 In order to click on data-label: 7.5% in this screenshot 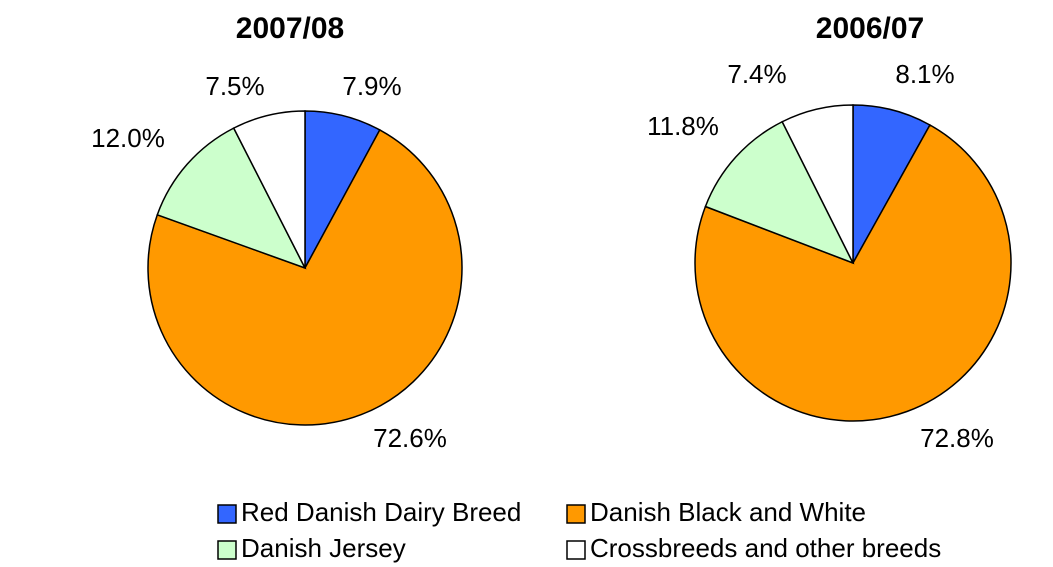, I will do `click(234, 86)`.